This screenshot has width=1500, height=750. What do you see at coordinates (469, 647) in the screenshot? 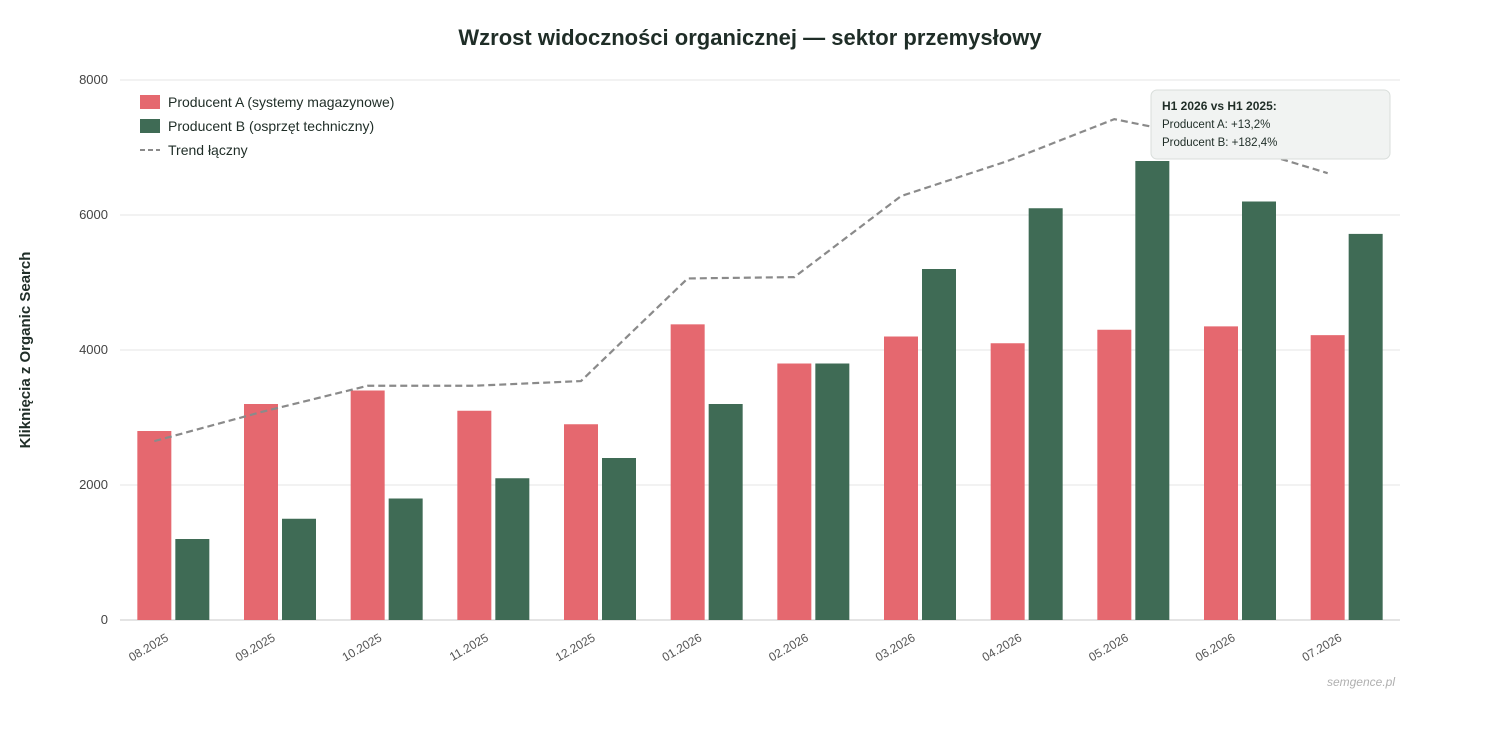
I see `x-tick-label: 11.2025` at bounding box center [469, 647].